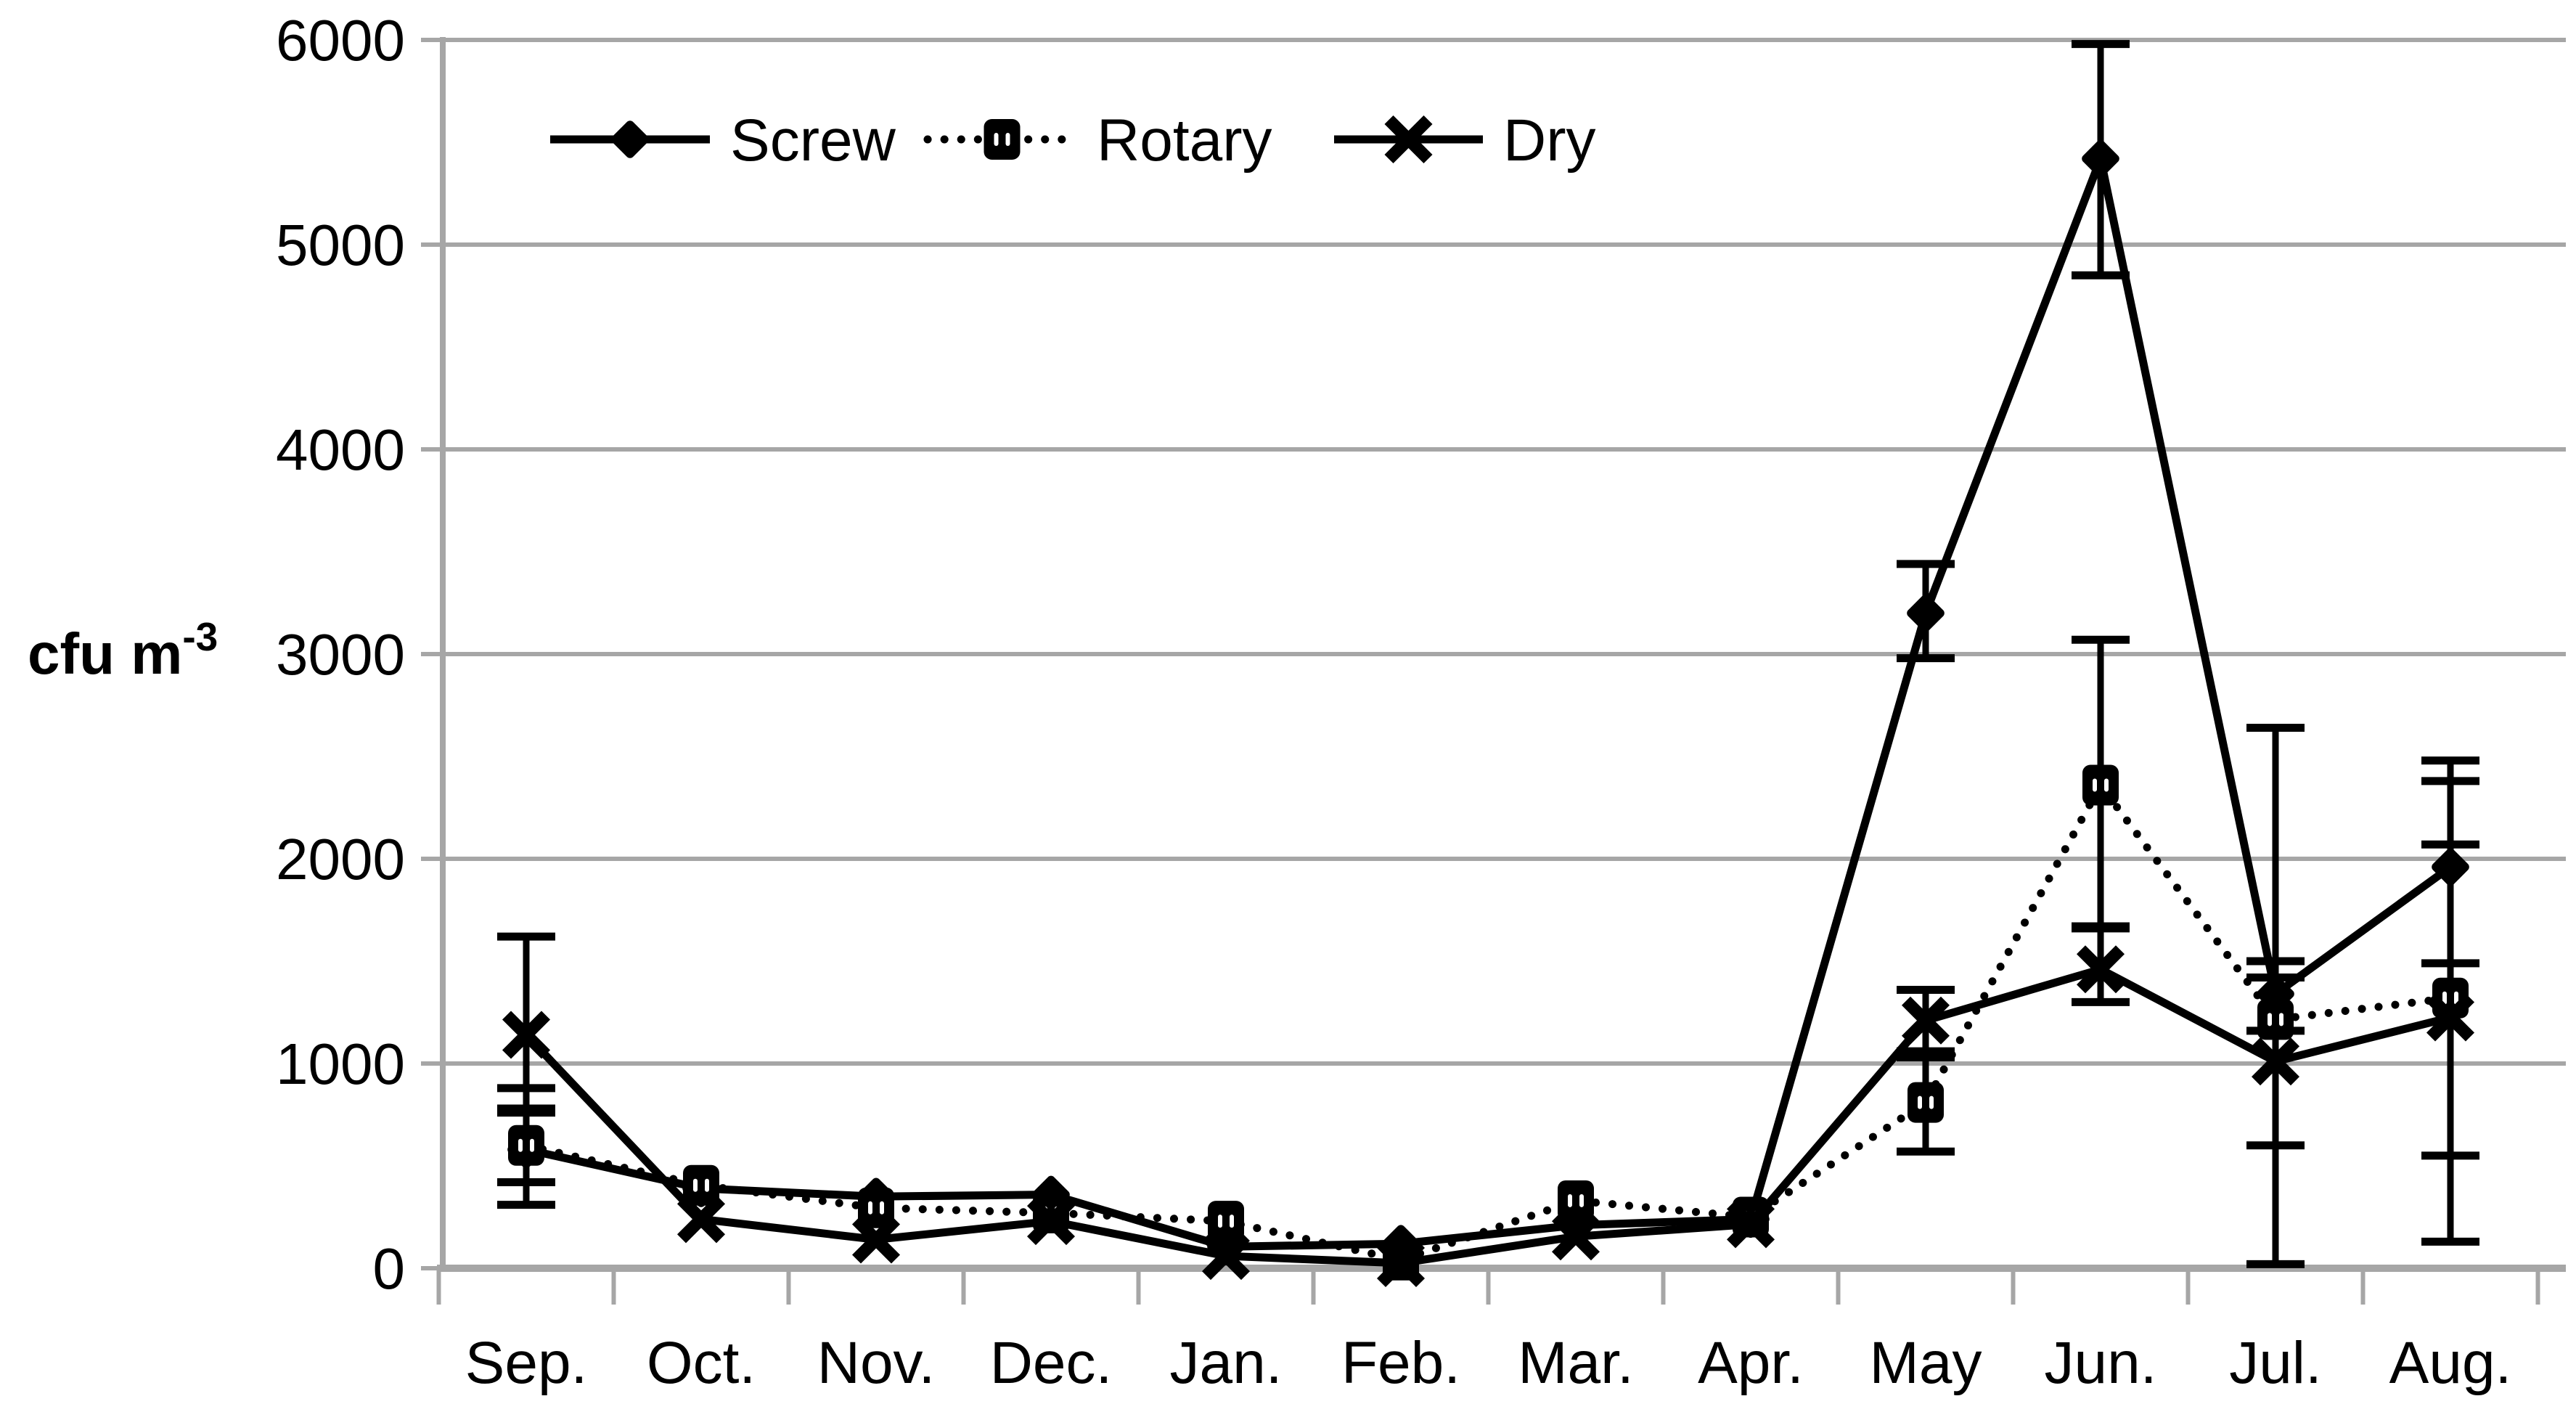  Describe the element at coordinates (340, 449) in the screenshot. I see `y-tick-label: 4000` at that location.